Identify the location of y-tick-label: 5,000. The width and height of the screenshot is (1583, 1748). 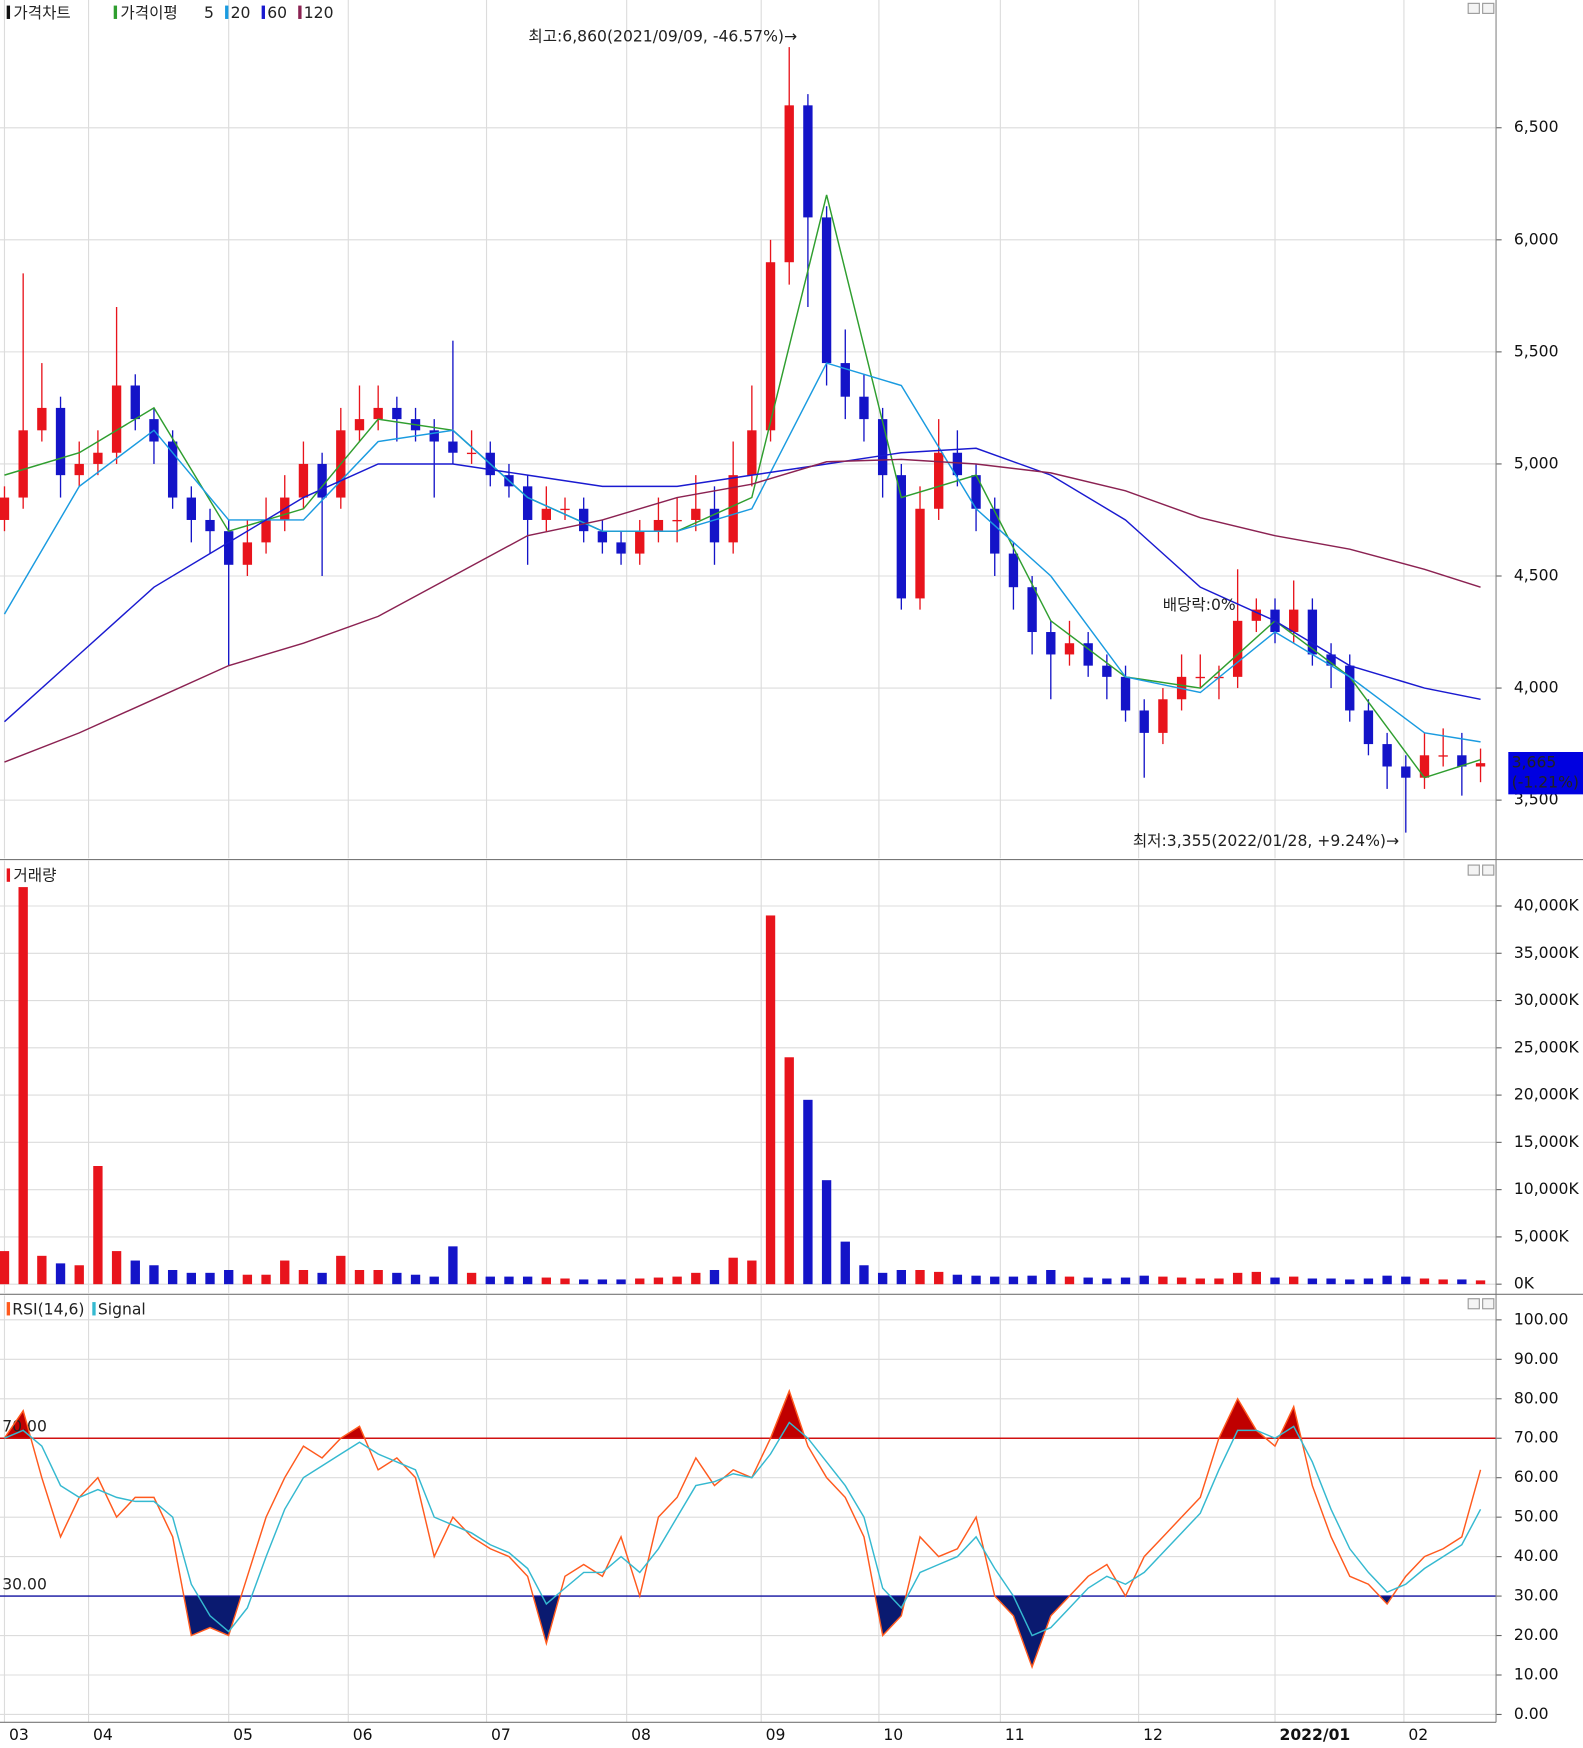
(1536, 463).